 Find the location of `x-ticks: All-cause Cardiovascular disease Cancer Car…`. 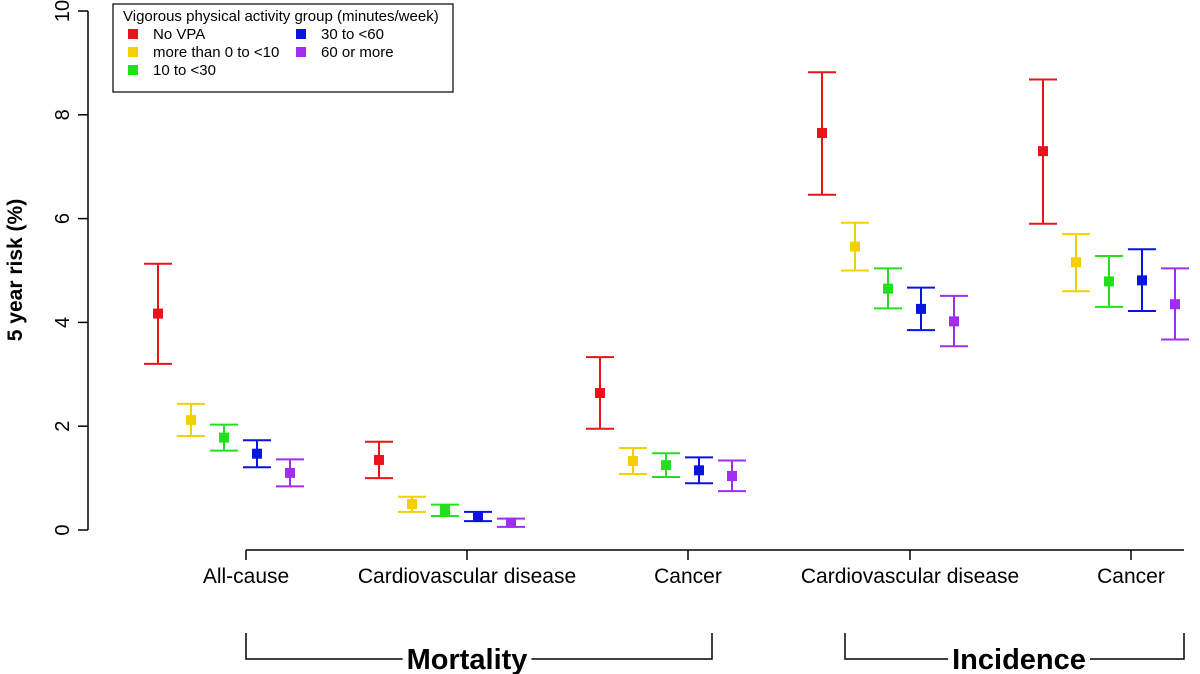

x-ticks: All-cause Cardiovascular disease Cancer Car… is located at coordinates (684, 569).